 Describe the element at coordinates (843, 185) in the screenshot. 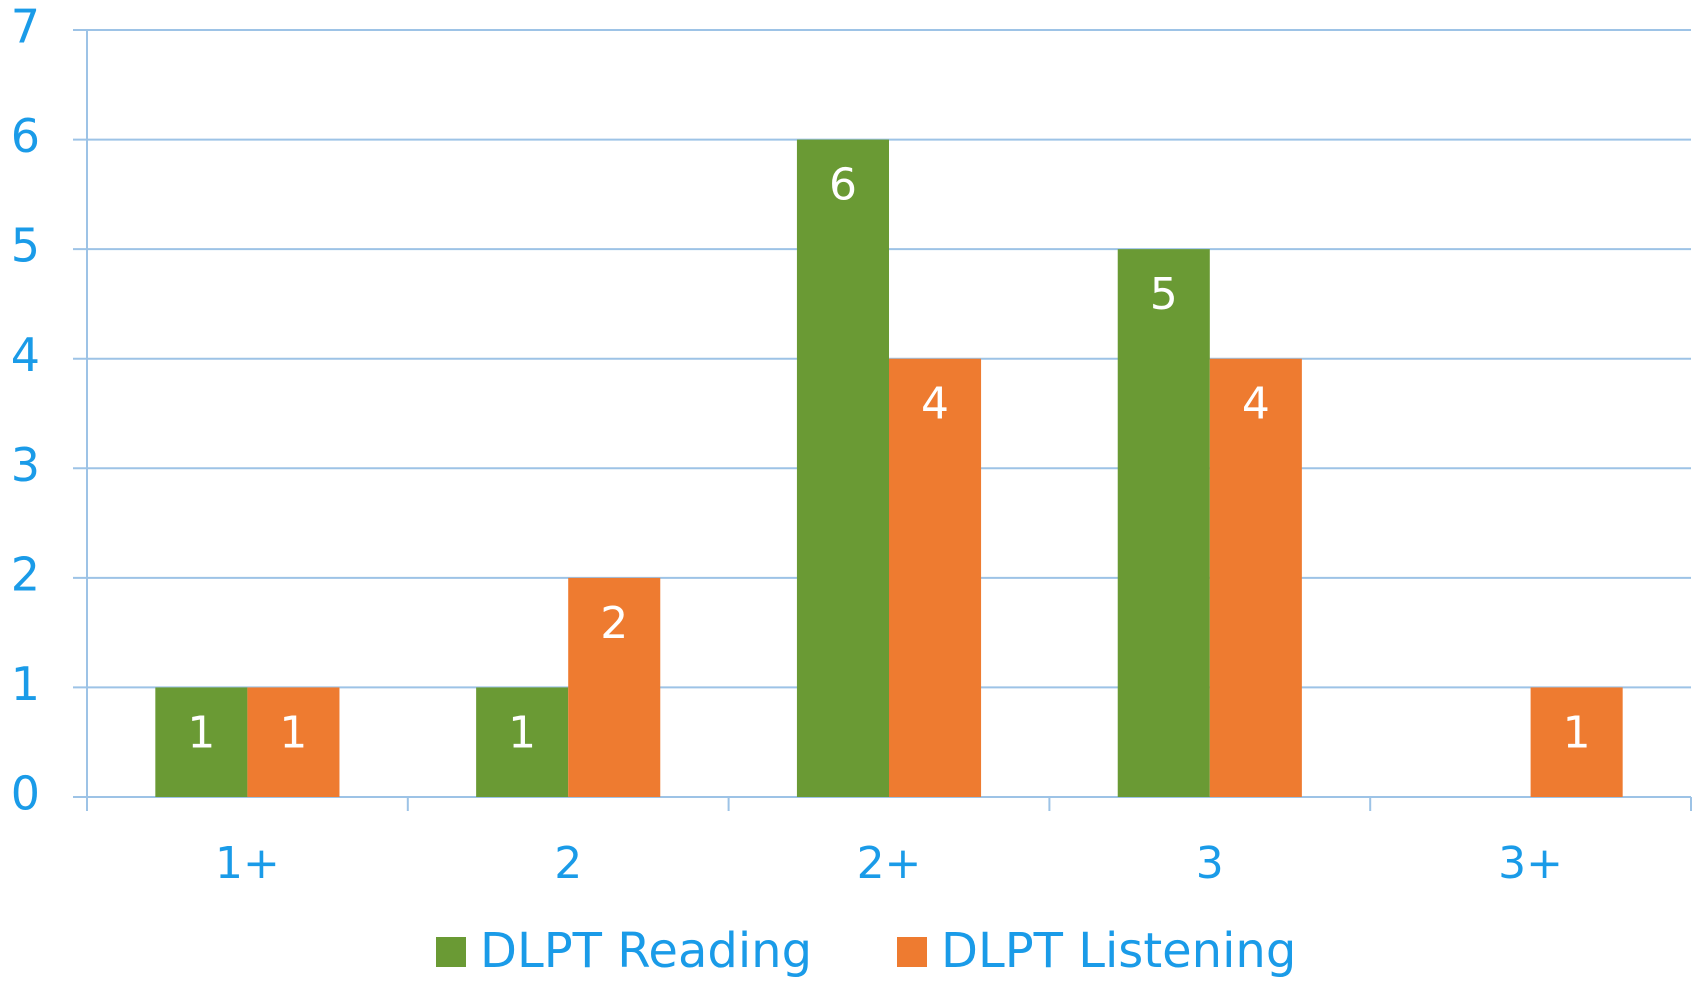

I see `value-label: 6` at that location.